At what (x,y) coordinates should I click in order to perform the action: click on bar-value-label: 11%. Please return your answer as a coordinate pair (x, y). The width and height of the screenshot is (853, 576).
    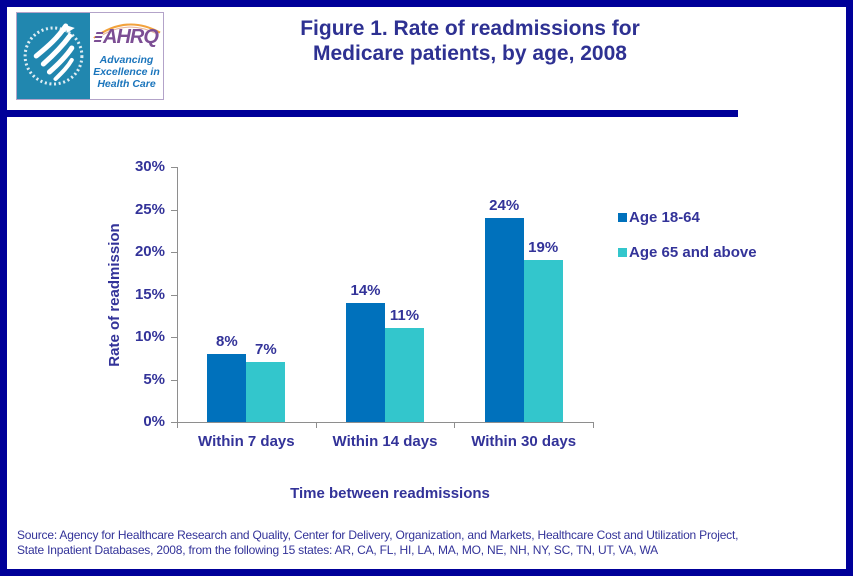
    Looking at the image, I should click on (404, 315).